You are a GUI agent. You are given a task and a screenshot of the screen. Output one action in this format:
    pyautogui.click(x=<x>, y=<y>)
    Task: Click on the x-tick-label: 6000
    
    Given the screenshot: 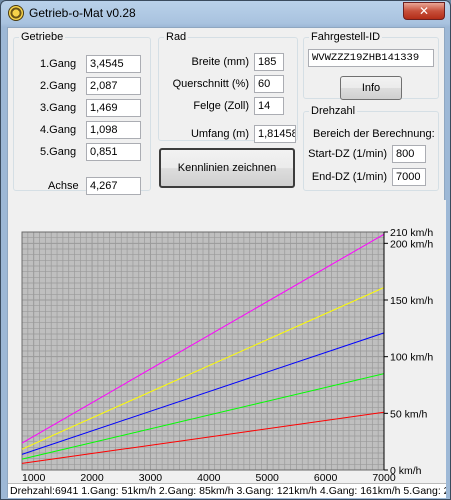 What is the action you would take?
    pyautogui.click(x=326, y=477)
    